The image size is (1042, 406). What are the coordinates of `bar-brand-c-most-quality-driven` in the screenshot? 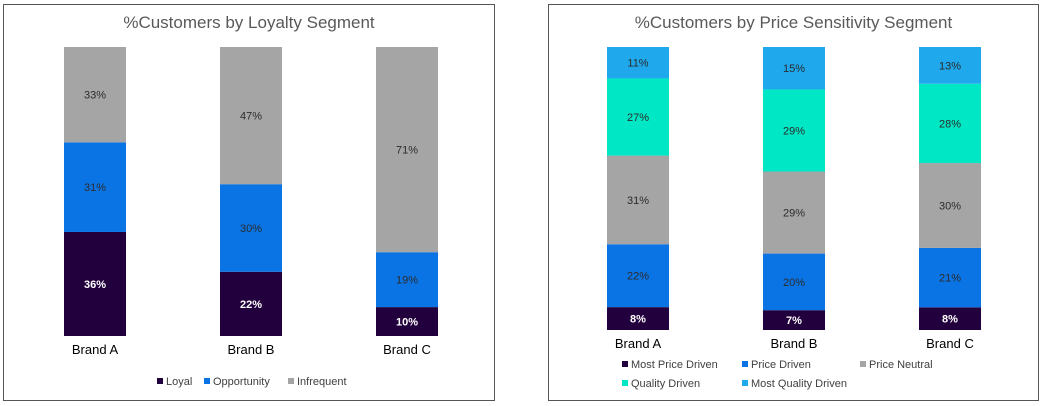 It's located at (950, 65).